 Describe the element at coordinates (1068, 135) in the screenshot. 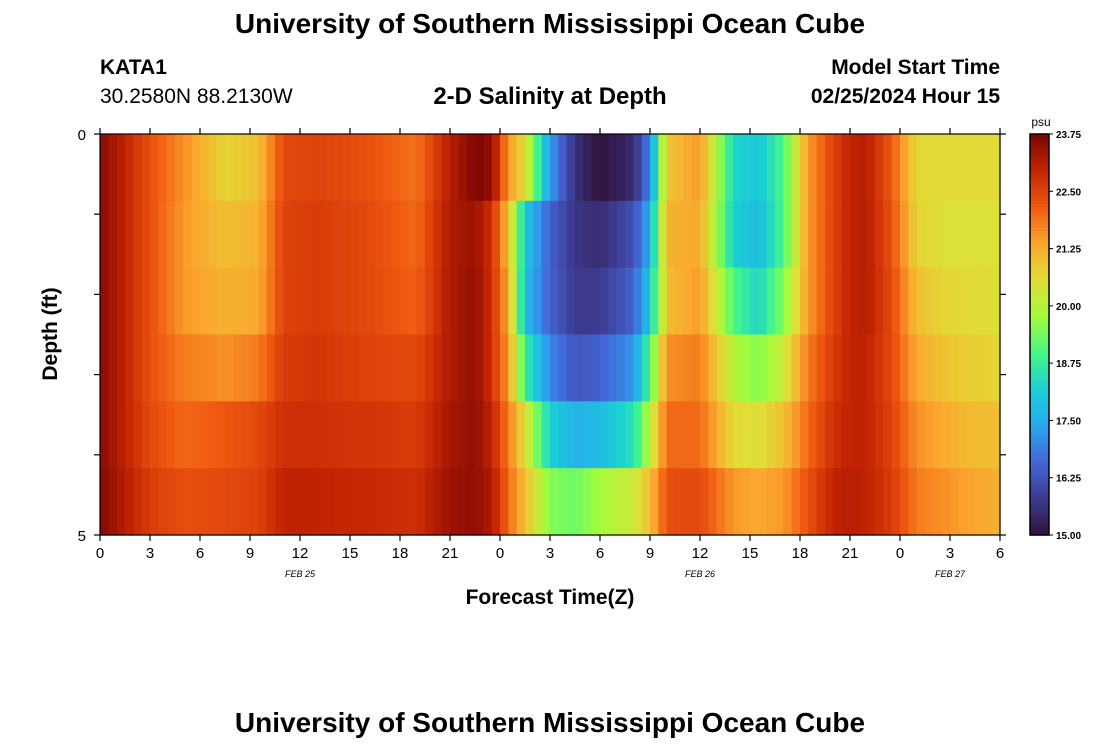

I see `colorbar-tick-label: 23.75` at that location.